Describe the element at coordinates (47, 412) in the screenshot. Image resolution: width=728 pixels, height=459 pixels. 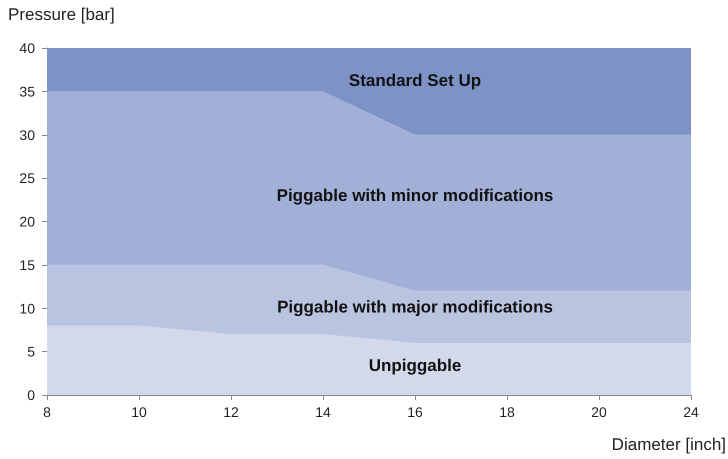
I see `x-tick-label: 8` at that location.